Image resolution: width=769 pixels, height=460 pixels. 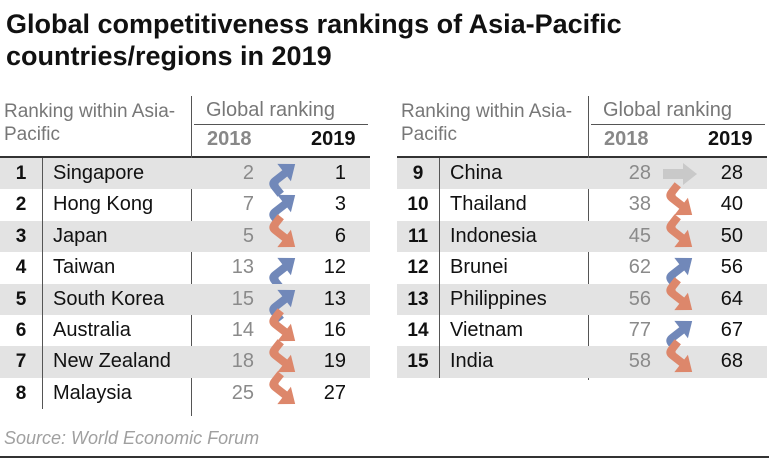 I want to click on global-rank-2019: 64, so click(x=731, y=298).